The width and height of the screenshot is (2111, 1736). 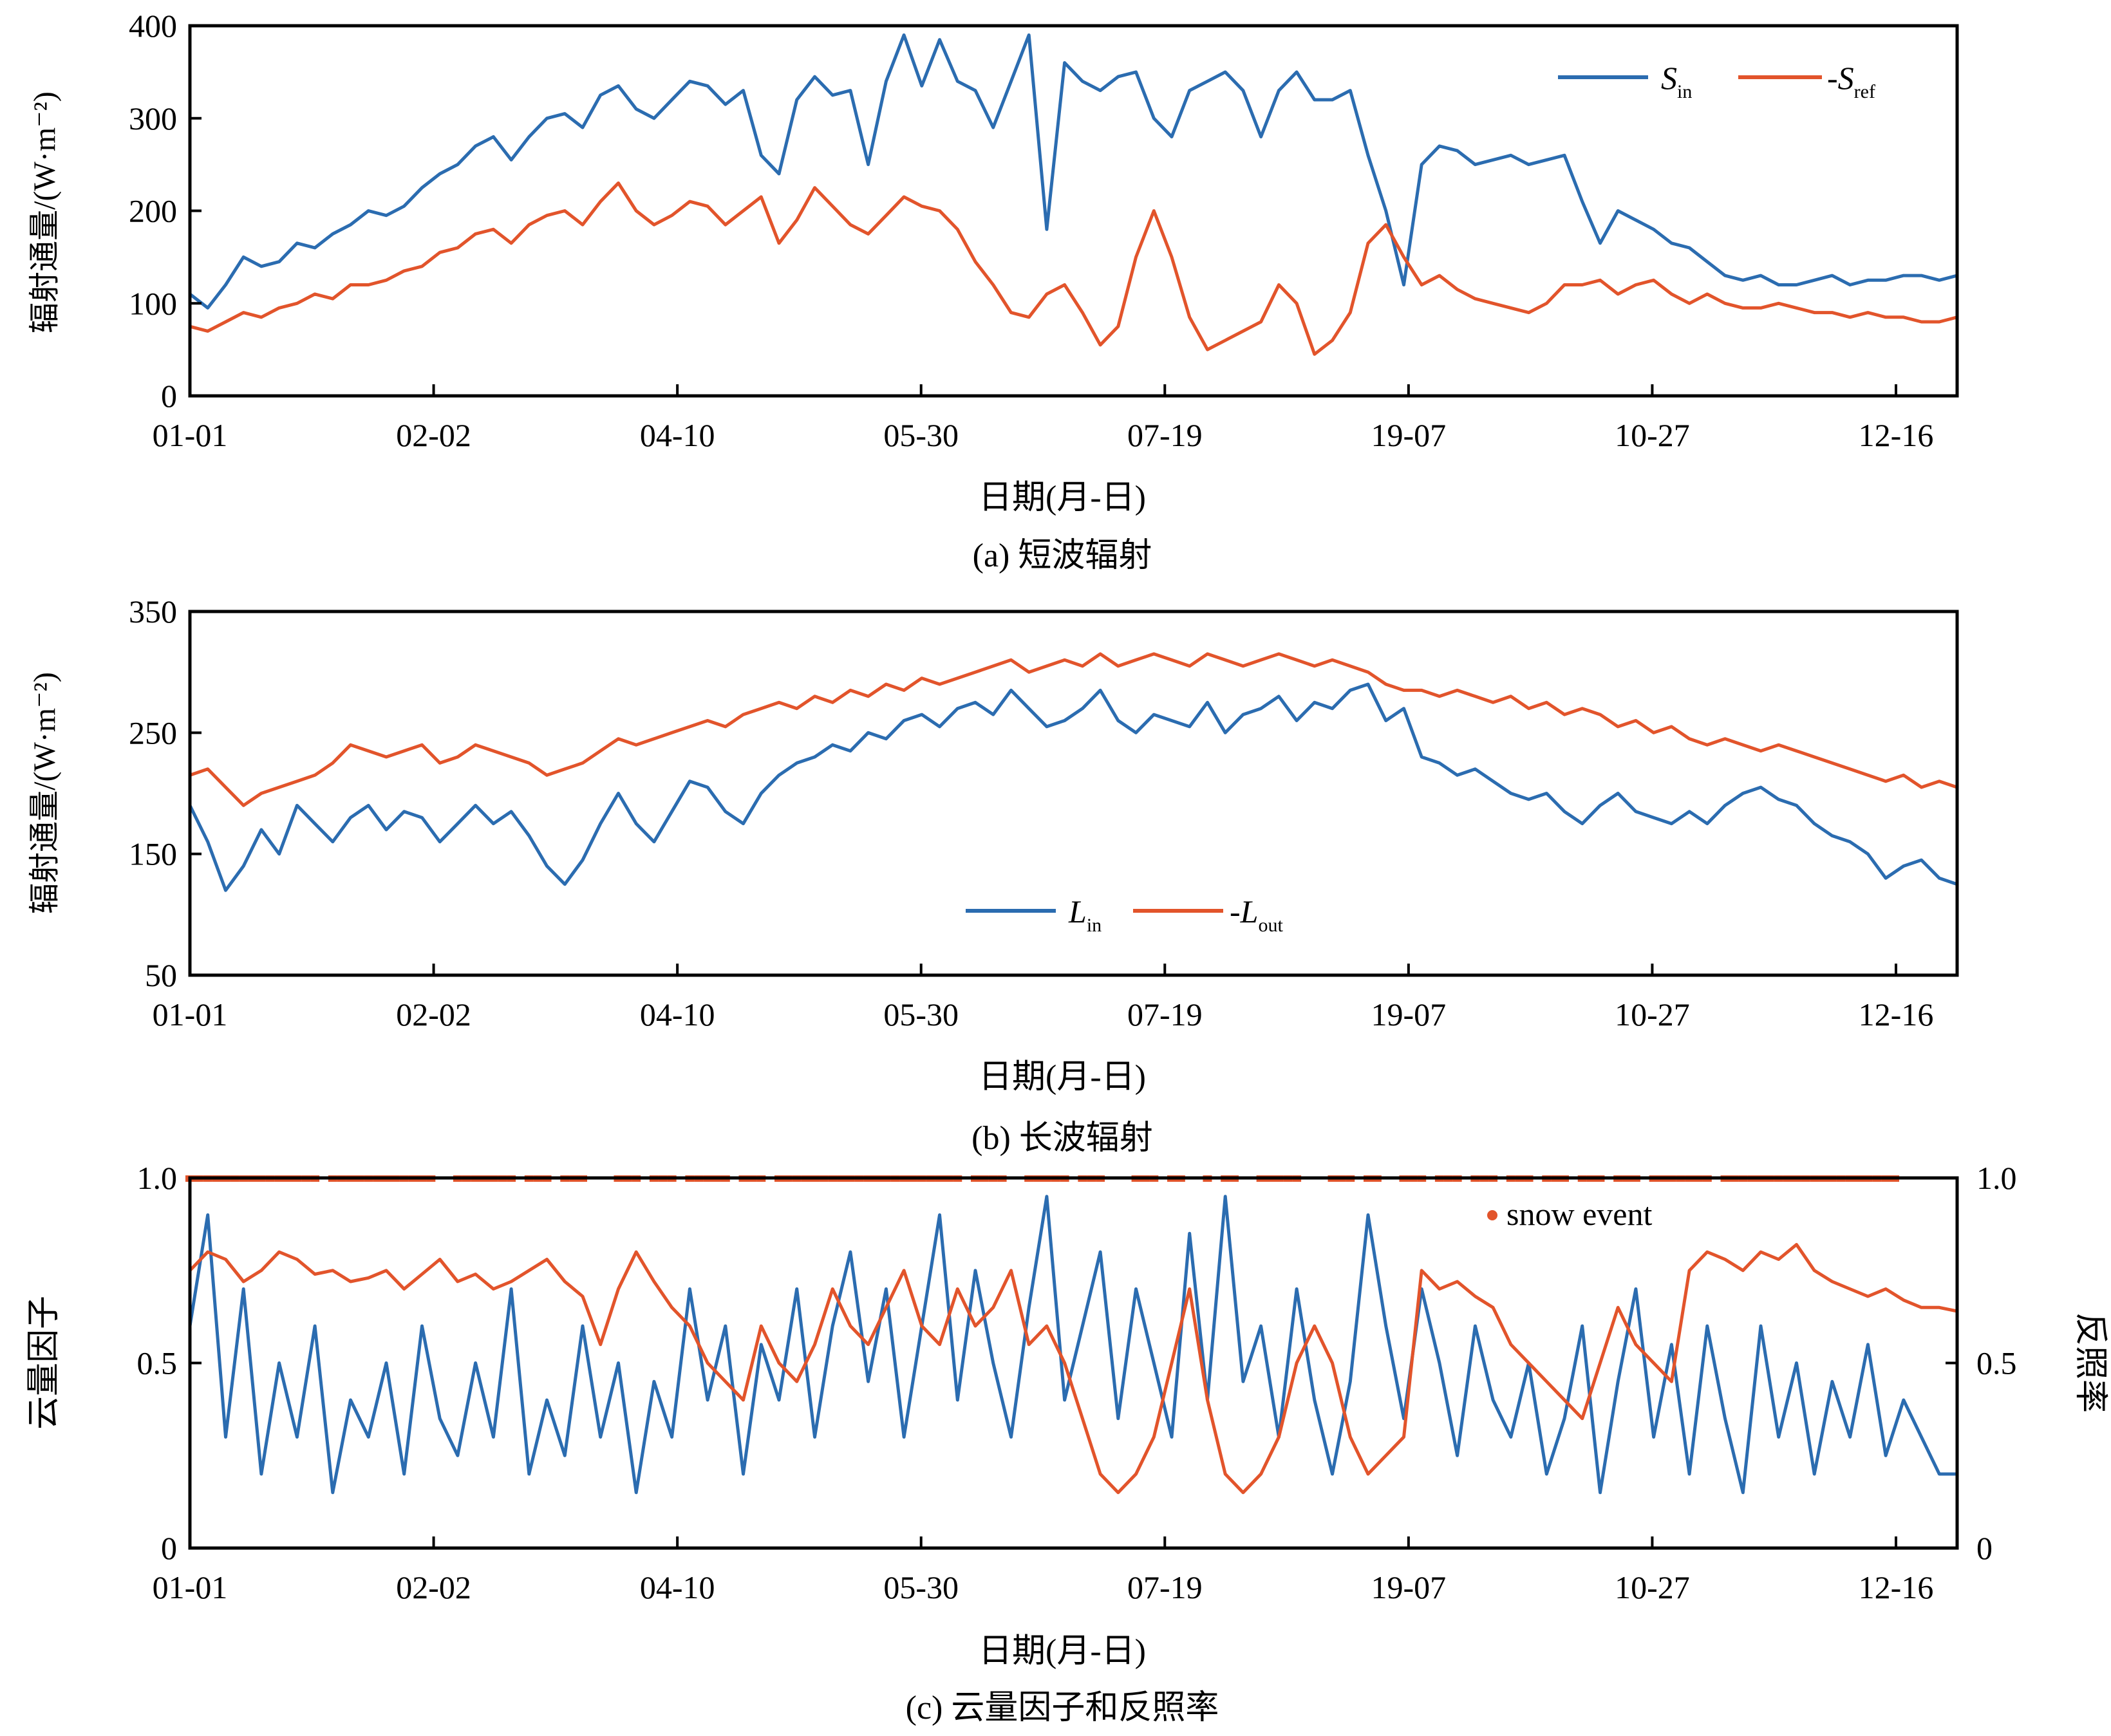 I want to click on legend-label-snow-event: snow event, so click(x=1579, y=1214).